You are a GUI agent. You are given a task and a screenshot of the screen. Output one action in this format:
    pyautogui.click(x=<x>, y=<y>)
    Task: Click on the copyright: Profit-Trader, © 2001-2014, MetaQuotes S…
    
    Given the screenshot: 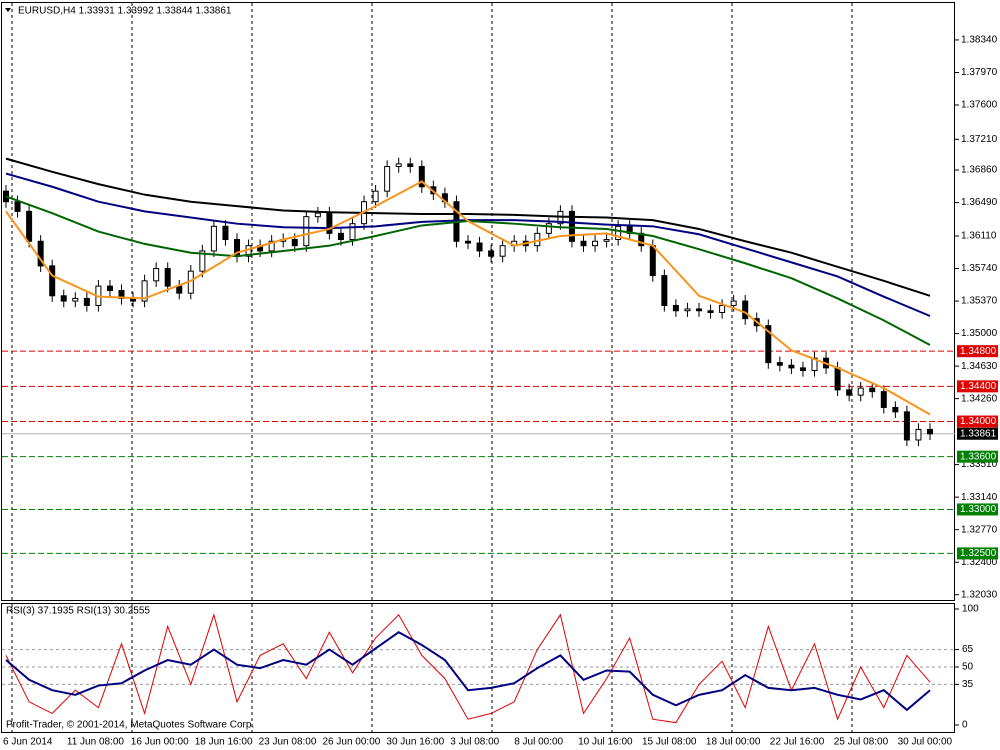 What is the action you would take?
    pyautogui.click(x=130, y=725)
    